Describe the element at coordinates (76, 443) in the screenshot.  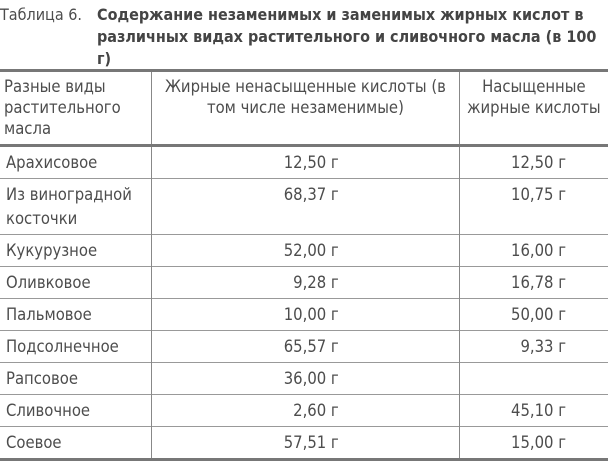
I see `cell-oil-name: Соевое` at that location.